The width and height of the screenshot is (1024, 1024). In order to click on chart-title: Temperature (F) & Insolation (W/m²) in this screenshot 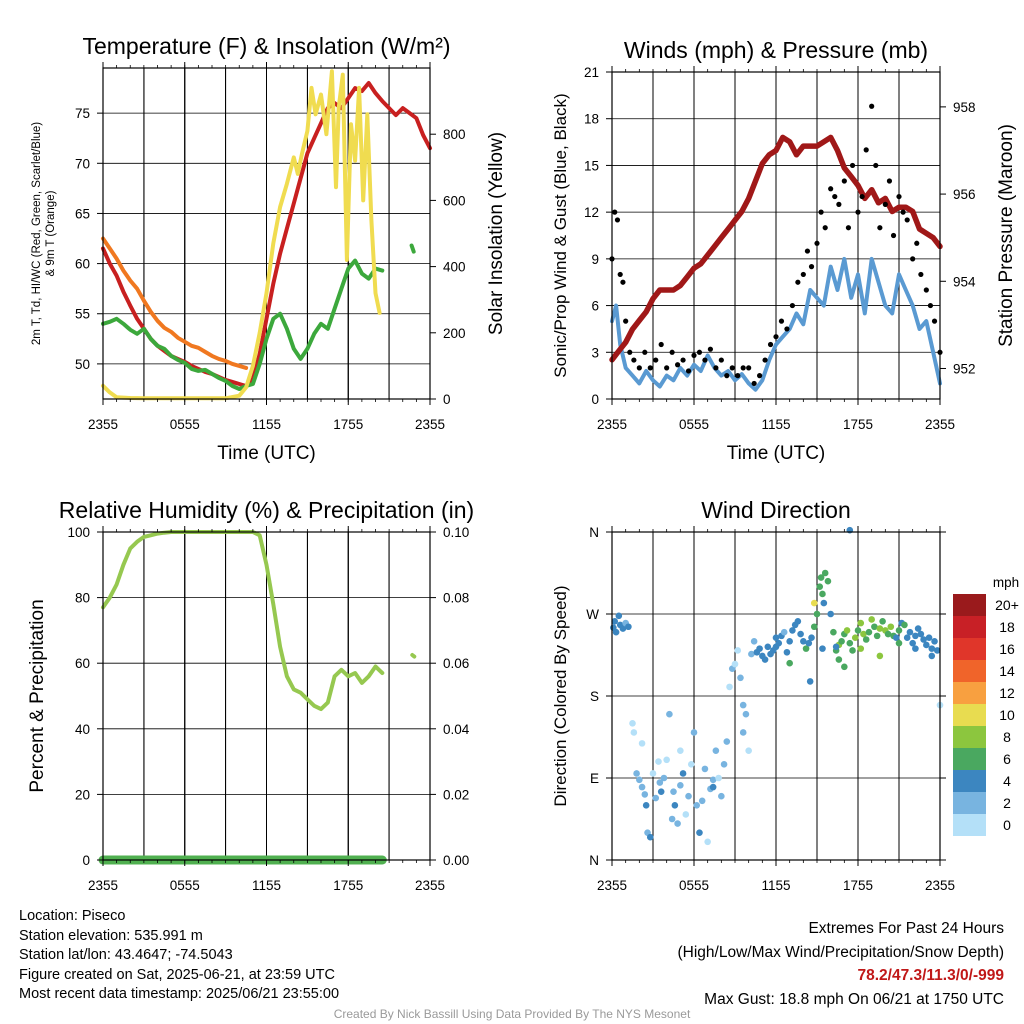, I will do `click(266, 46)`.